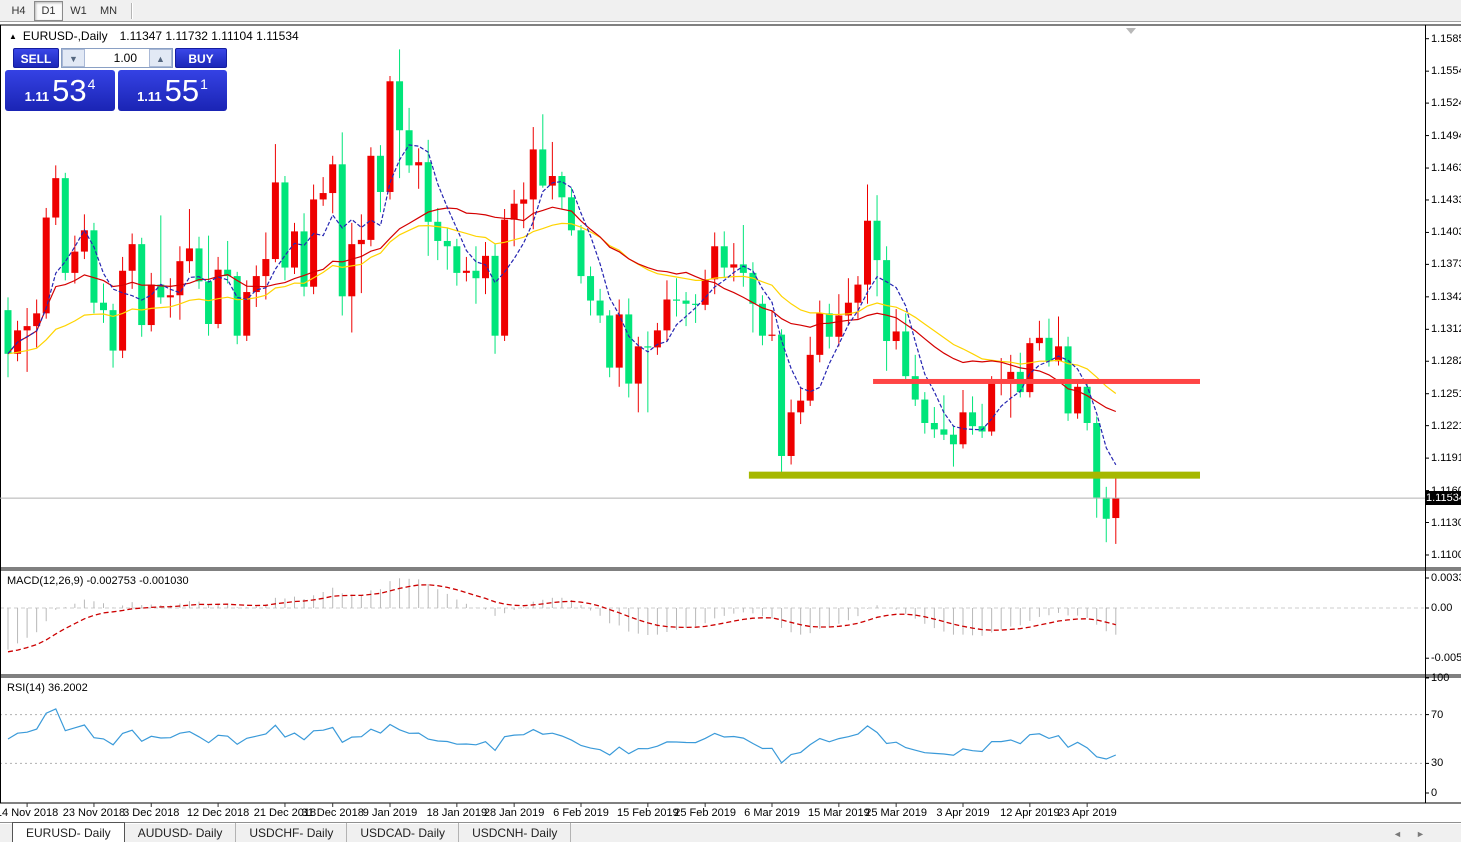 This screenshot has height=842, width=1461. I want to click on volume-input: 1.00, so click(125, 58).